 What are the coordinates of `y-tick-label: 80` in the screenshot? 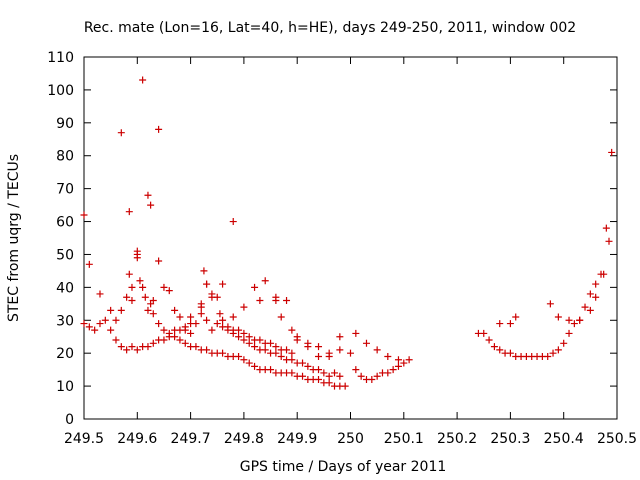 It's located at (65, 157).